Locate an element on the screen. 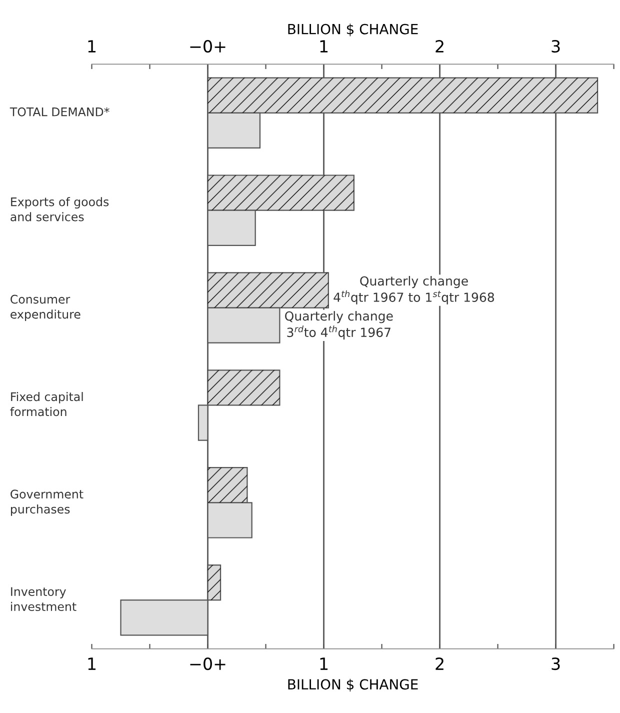  y-tick-label: Exports of goods and services is located at coordinates (59, 209).